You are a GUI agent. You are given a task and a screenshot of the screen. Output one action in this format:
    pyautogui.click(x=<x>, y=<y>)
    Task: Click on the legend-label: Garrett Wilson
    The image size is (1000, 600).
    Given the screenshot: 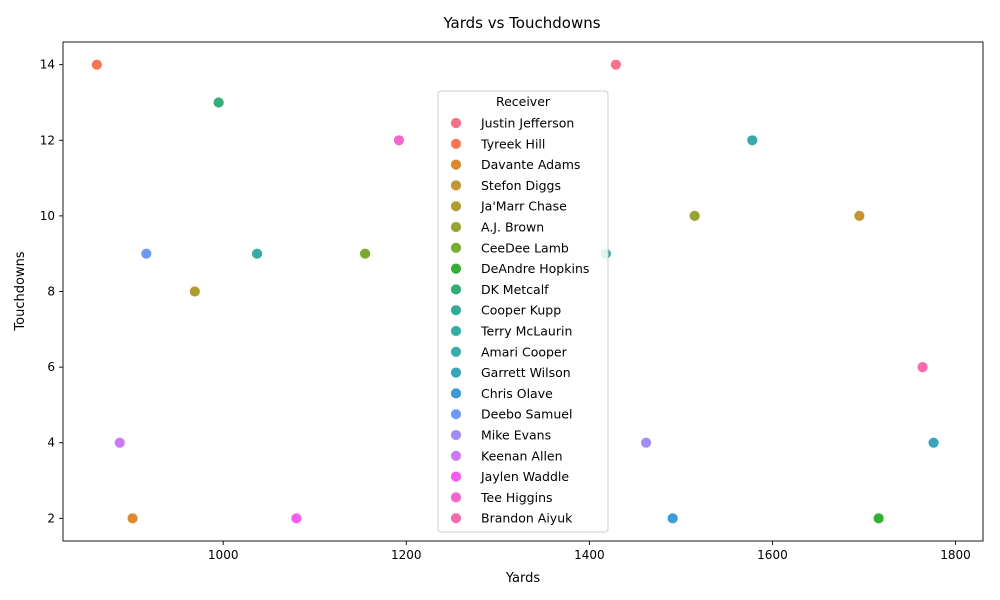 What is the action you would take?
    pyautogui.click(x=526, y=372)
    